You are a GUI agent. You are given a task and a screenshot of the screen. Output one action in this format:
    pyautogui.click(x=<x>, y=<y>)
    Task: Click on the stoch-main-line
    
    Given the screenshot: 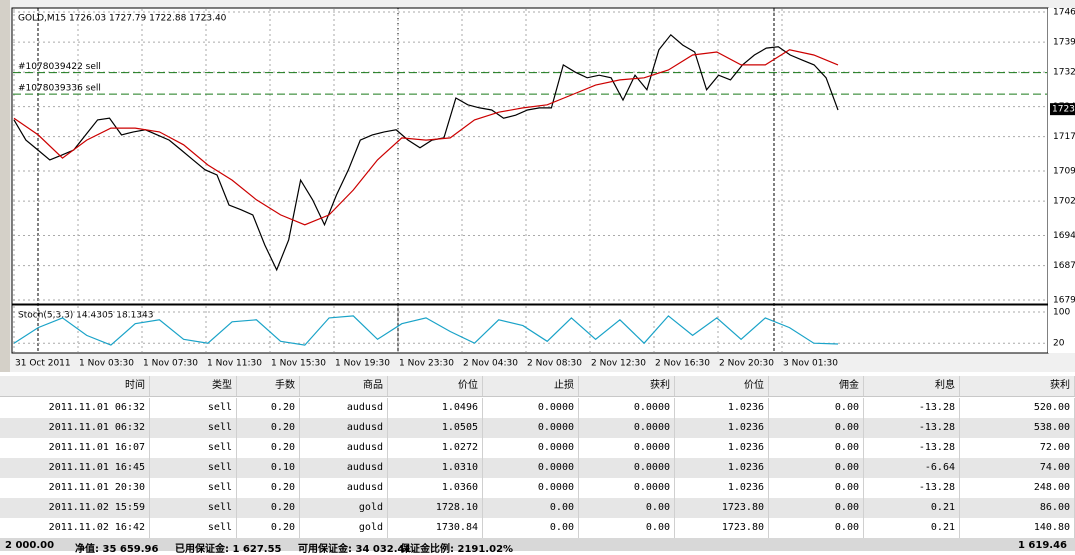 What is the action you would take?
    pyautogui.click(x=426, y=330)
    